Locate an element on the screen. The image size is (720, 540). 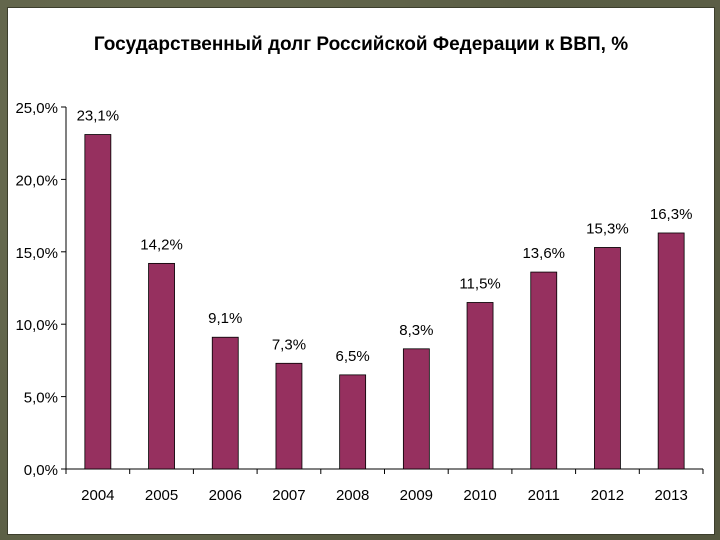
data-label-2004: 23,1% is located at coordinates (98, 116).